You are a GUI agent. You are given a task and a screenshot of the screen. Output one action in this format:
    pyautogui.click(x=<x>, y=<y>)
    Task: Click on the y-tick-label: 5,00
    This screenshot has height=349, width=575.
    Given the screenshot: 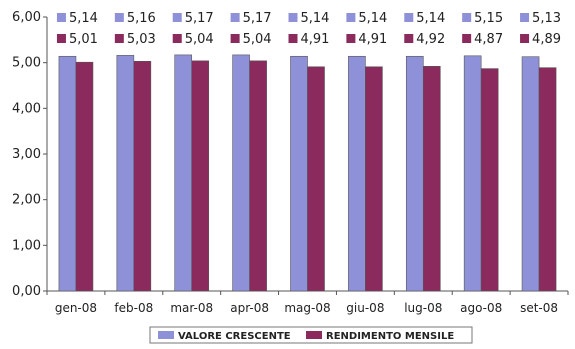 What is the action you would take?
    pyautogui.click(x=26, y=63)
    